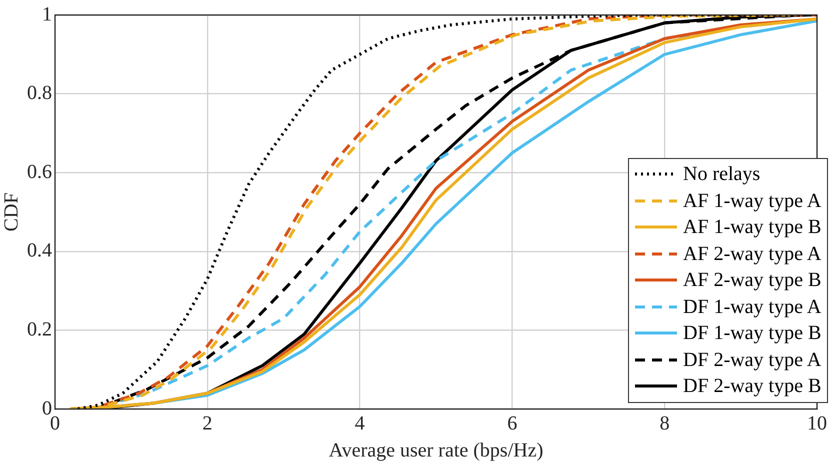 Image resolution: width=831 pixels, height=463 pixels. I want to click on x-tick-label: 6, so click(512, 423).